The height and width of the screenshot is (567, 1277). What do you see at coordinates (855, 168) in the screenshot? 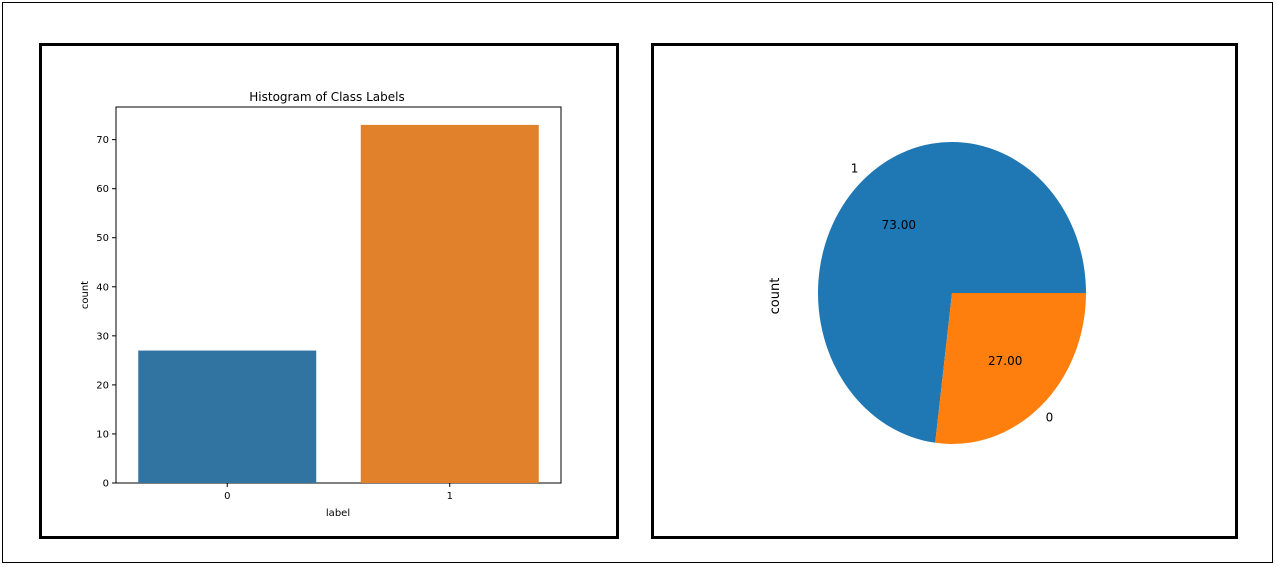
I see `pie-slice-label: 1` at bounding box center [855, 168].